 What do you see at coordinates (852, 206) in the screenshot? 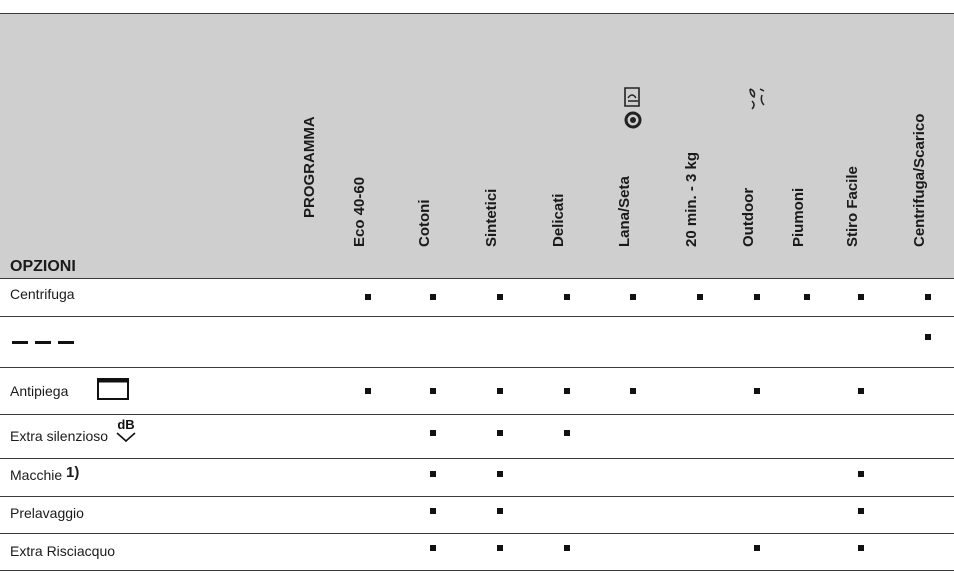
I see `program-header-label: Stiro Facile` at bounding box center [852, 206].